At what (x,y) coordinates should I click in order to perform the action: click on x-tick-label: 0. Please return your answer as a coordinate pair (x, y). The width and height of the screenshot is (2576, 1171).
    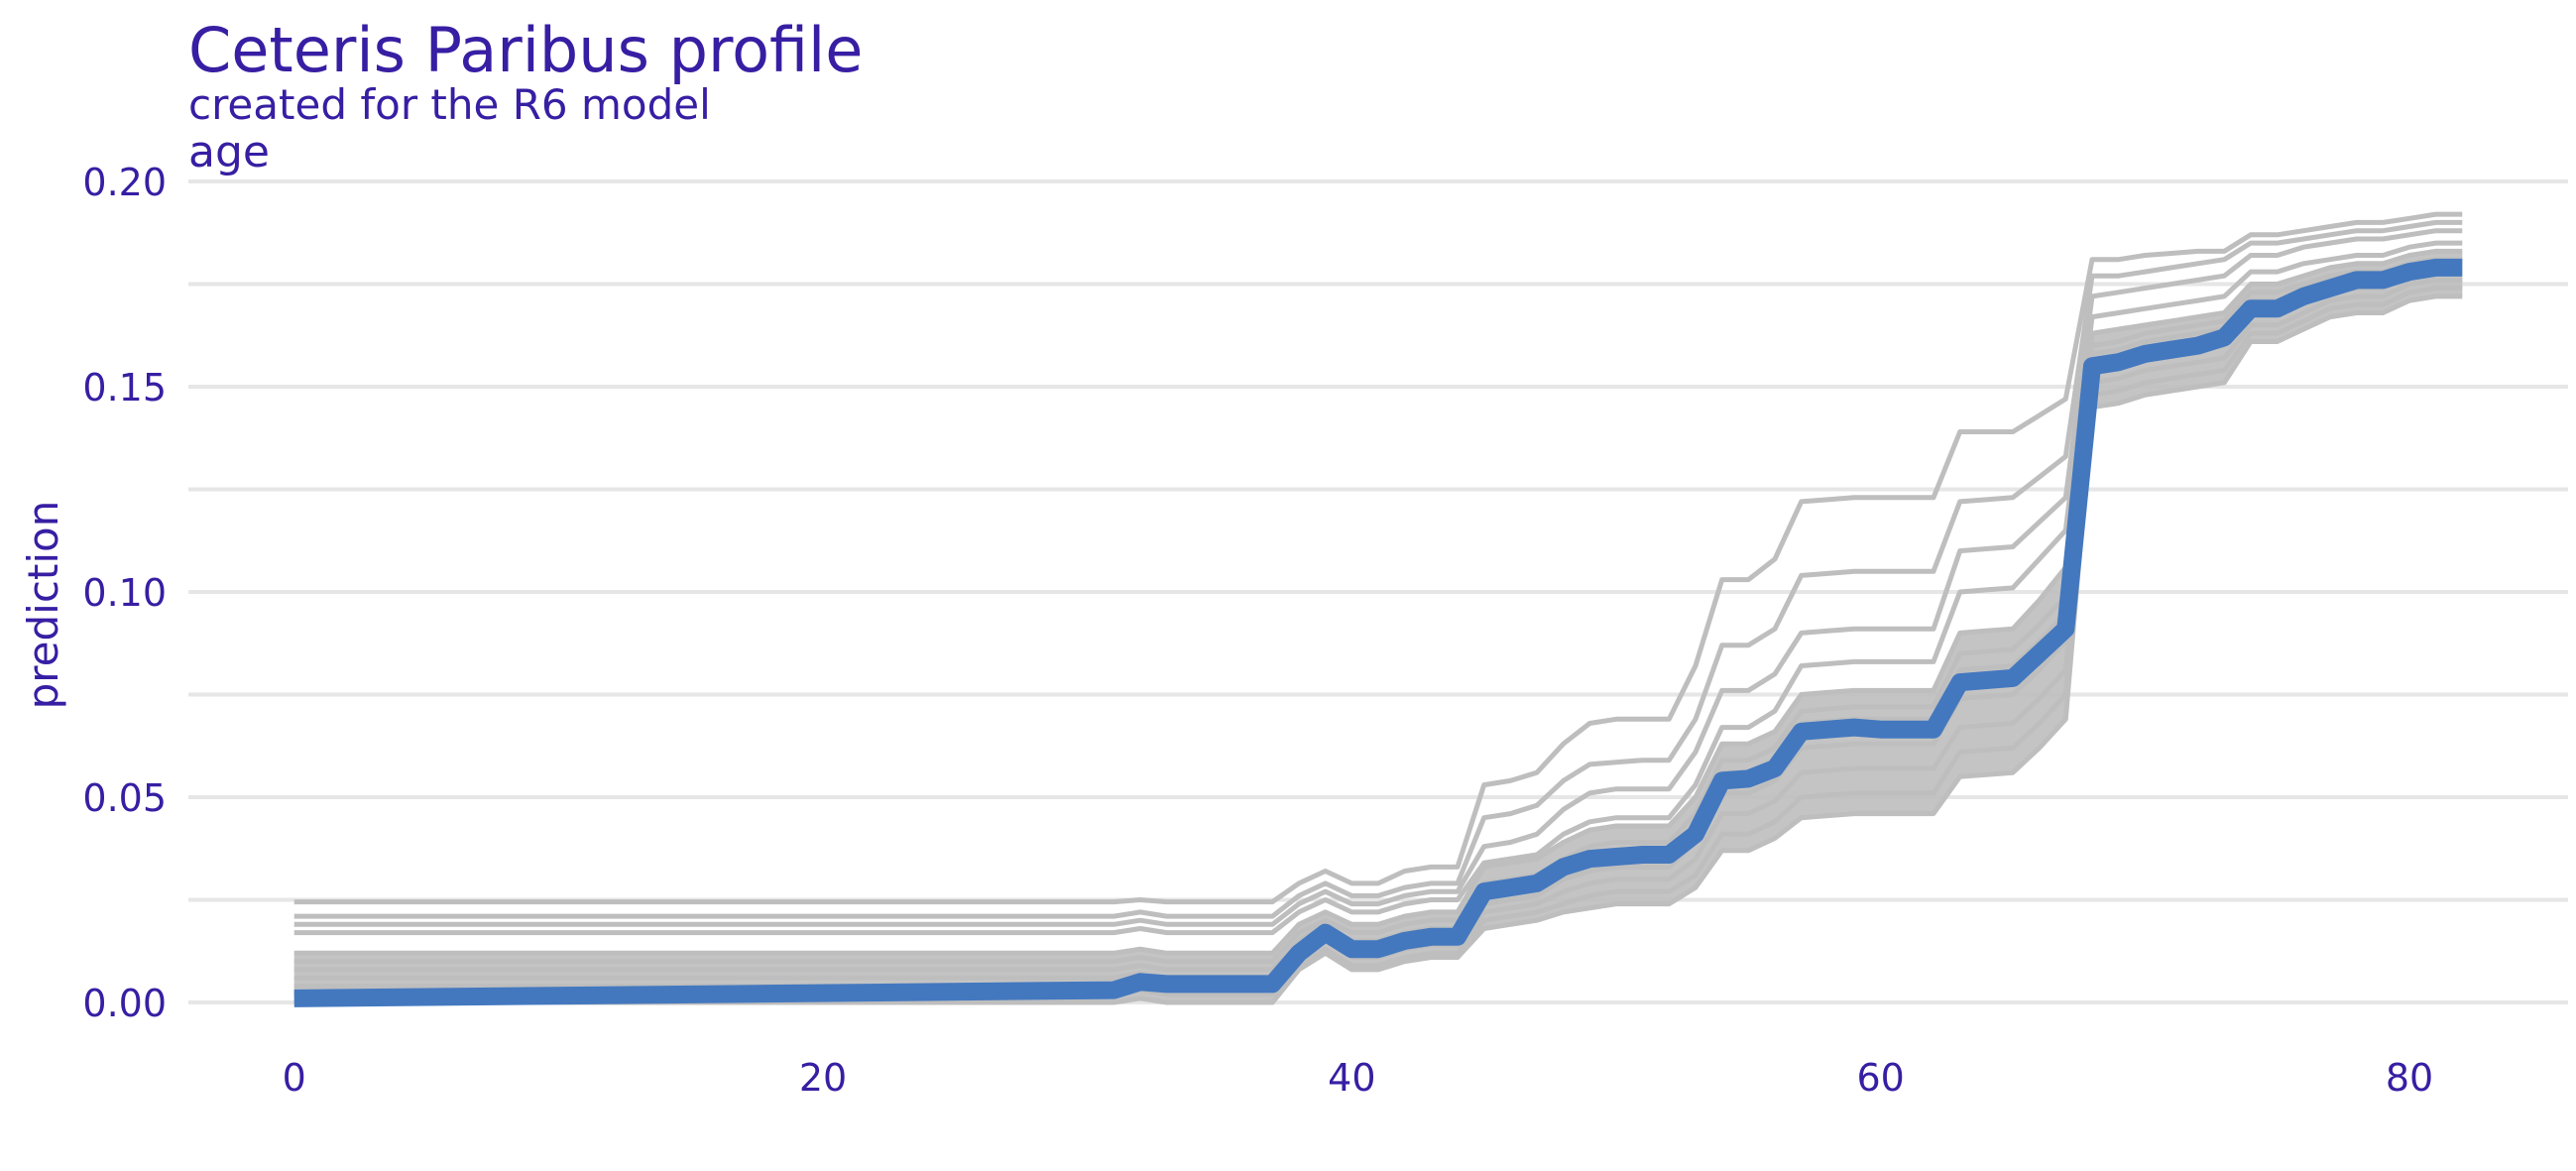
    Looking at the image, I should click on (294, 1078).